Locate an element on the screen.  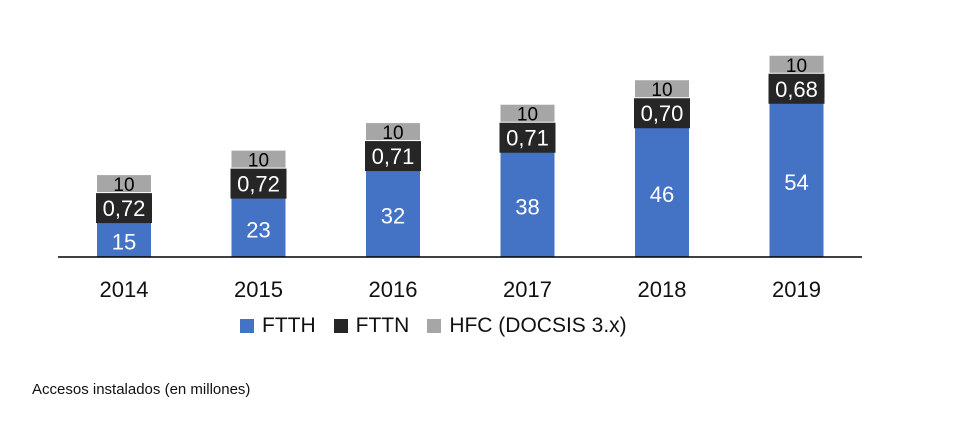
label-ftth-2018: 46 is located at coordinates (662, 194).